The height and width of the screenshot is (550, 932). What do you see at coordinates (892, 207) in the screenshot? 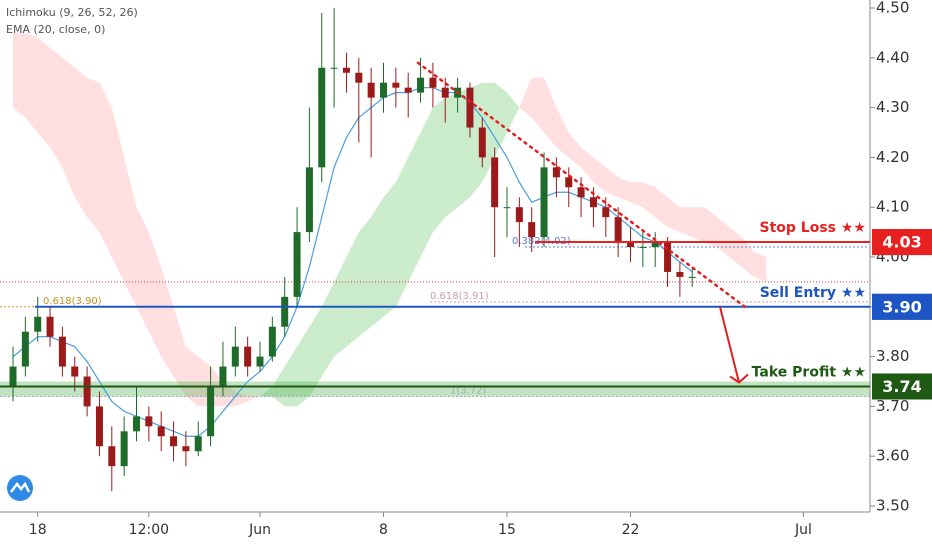
I see `y-tick-label: 4.10` at bounding box center [892, 207].